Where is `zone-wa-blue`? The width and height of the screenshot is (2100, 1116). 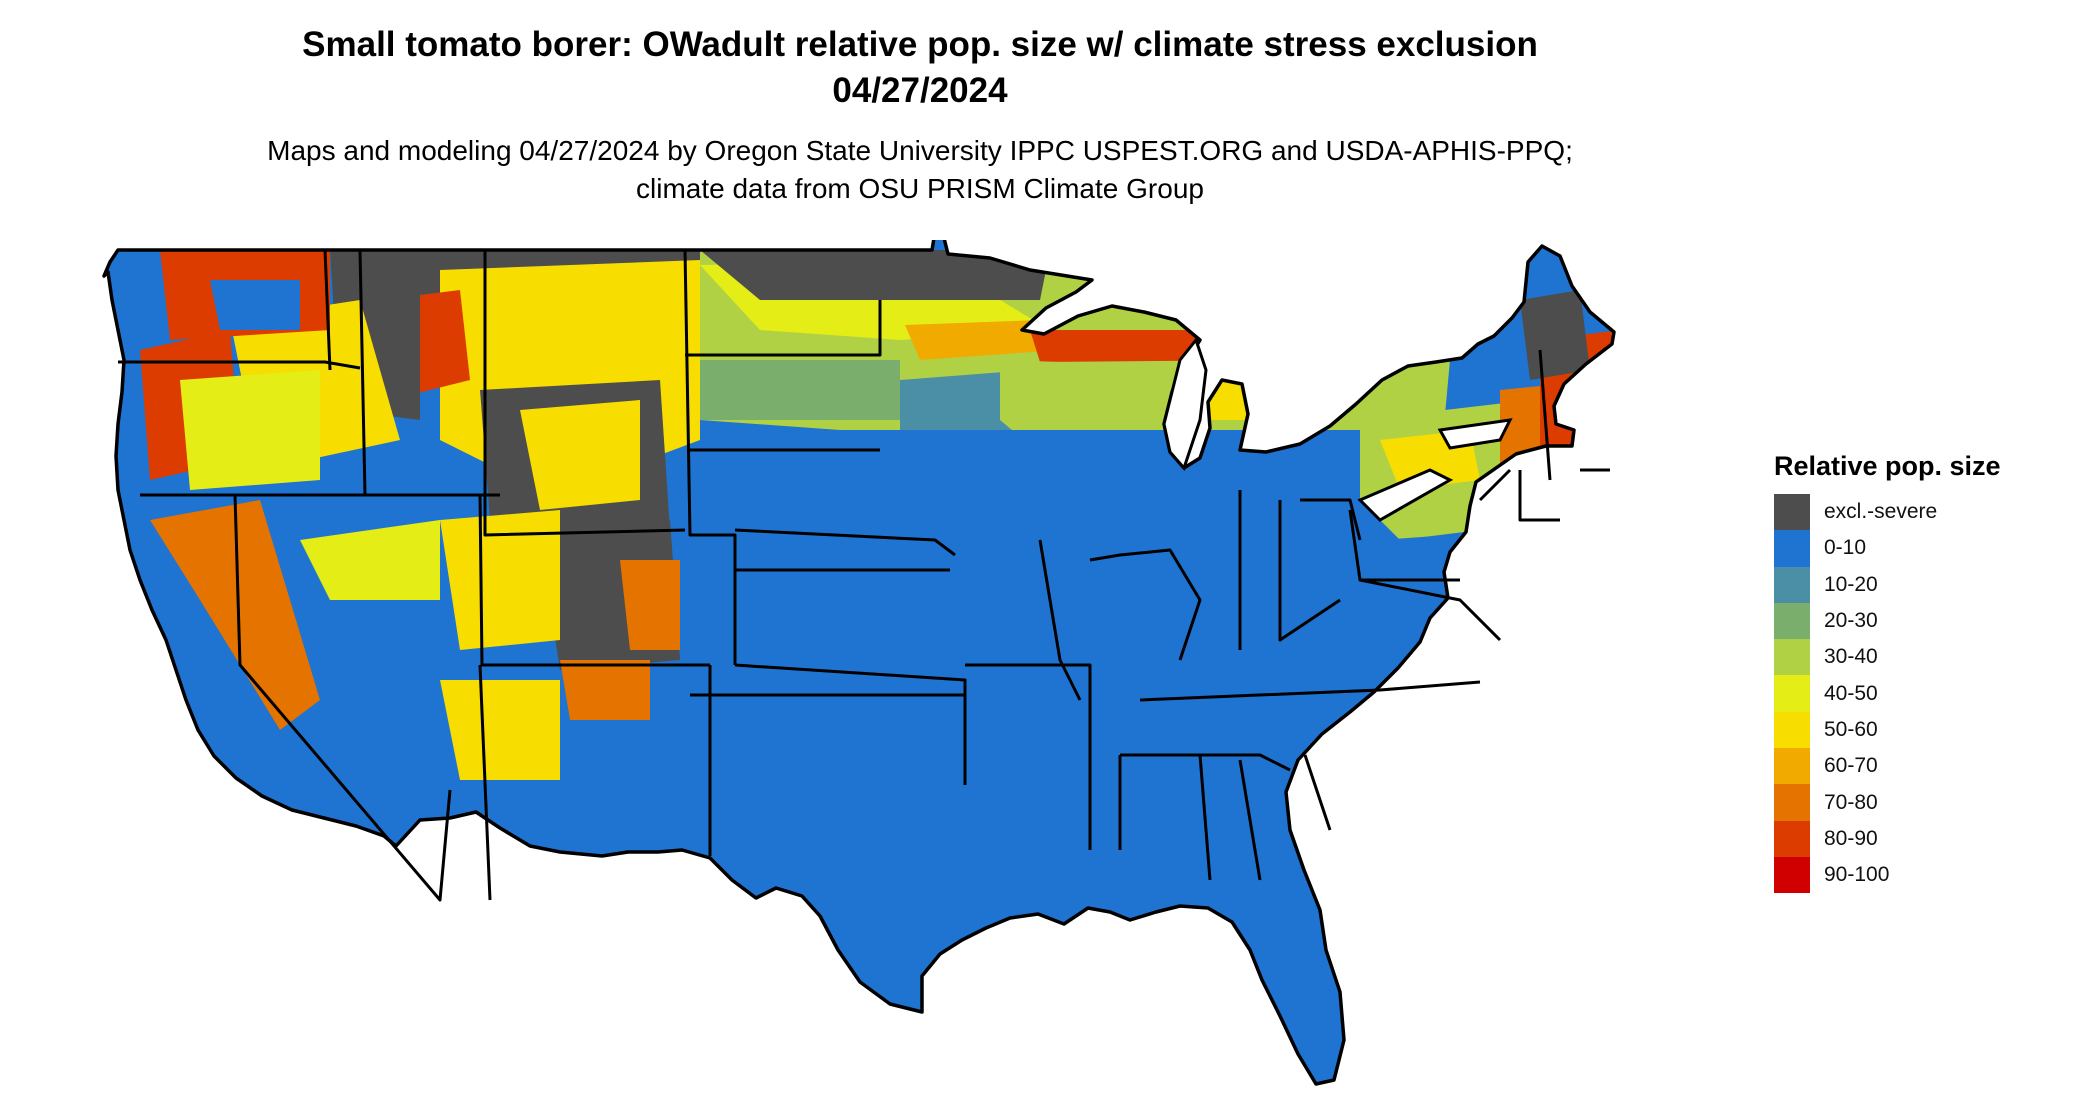 zone-wa-blue is located at coordinates (255, 305).